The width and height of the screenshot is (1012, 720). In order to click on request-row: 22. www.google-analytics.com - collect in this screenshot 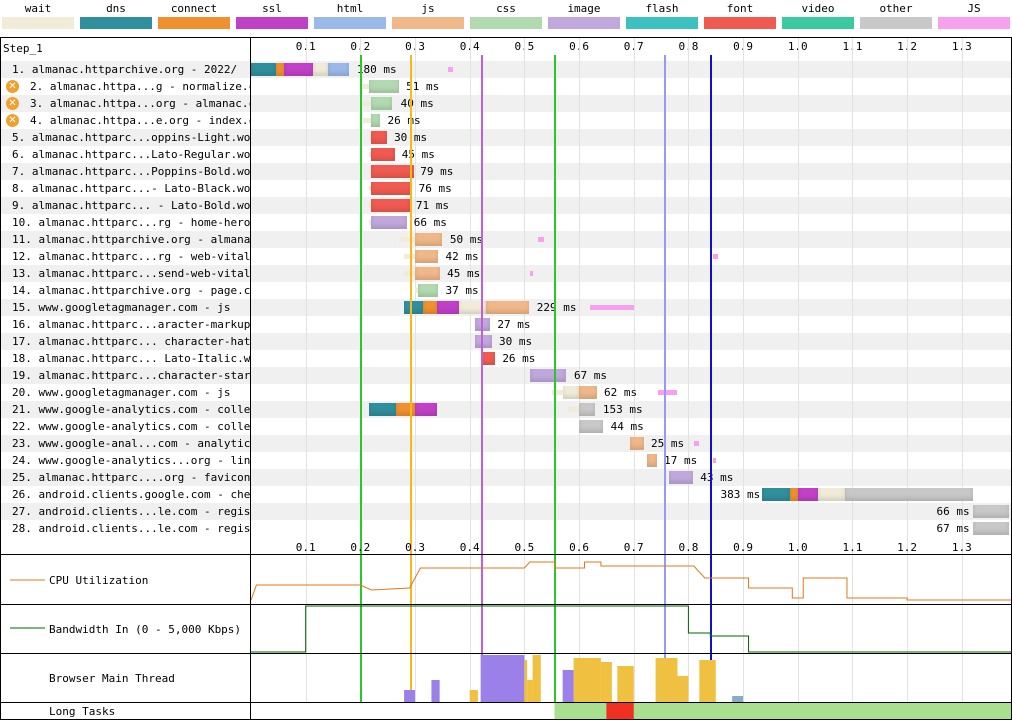, I will do `click(506, 426)`.